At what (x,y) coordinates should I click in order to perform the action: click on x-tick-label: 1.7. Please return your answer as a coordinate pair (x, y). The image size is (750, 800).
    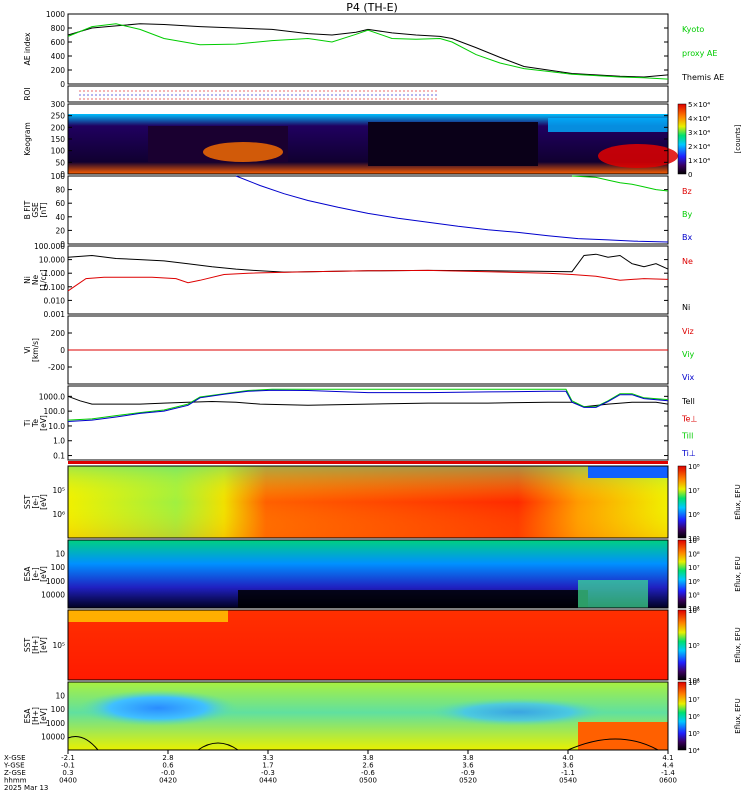
    Looking at the image, I should click on (267, 766).